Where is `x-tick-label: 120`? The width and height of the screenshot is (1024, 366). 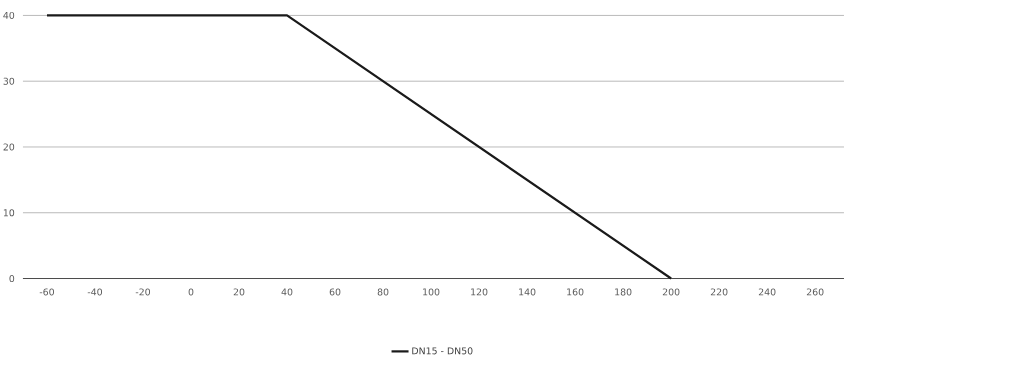 x-tick-label: 120 is located at coordinates (479, 292).